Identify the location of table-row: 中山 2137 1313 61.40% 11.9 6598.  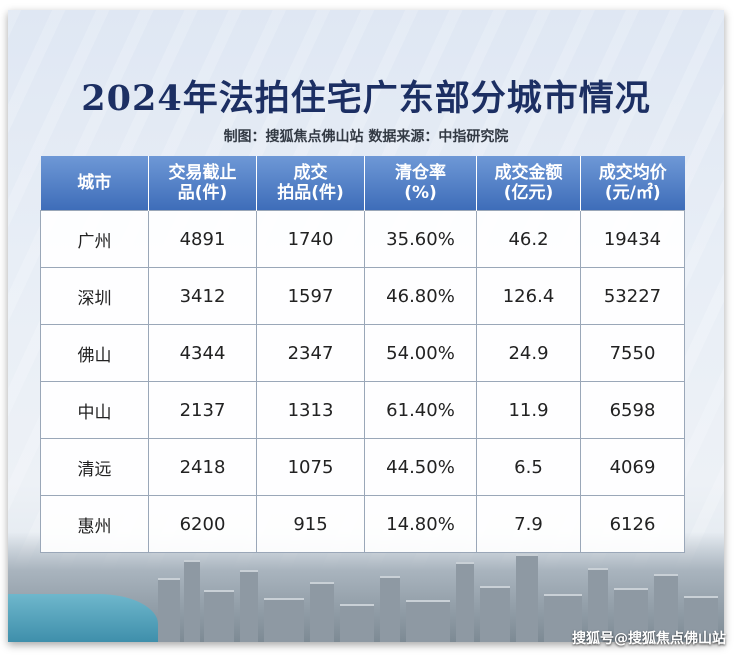
(362, 410).